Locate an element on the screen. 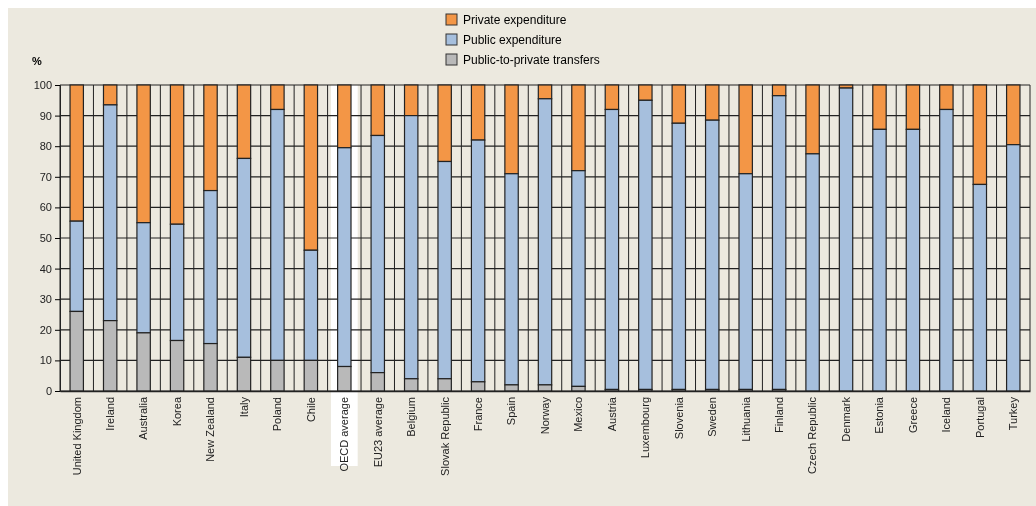  y-tick-label: 40 is located at coordinates (45, 268).